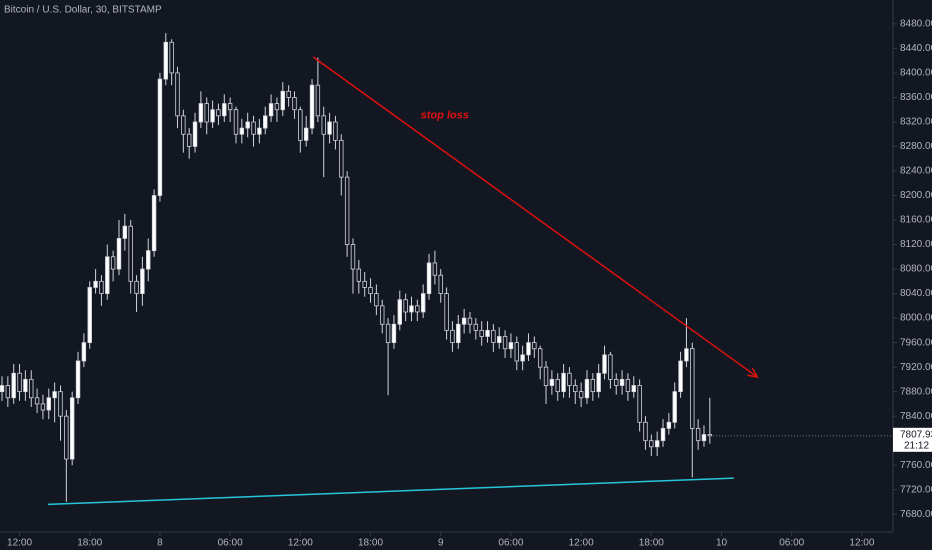 This screenshot has height=550, width=932. I want to click on x-tick-label: 8, so click(160, 543).